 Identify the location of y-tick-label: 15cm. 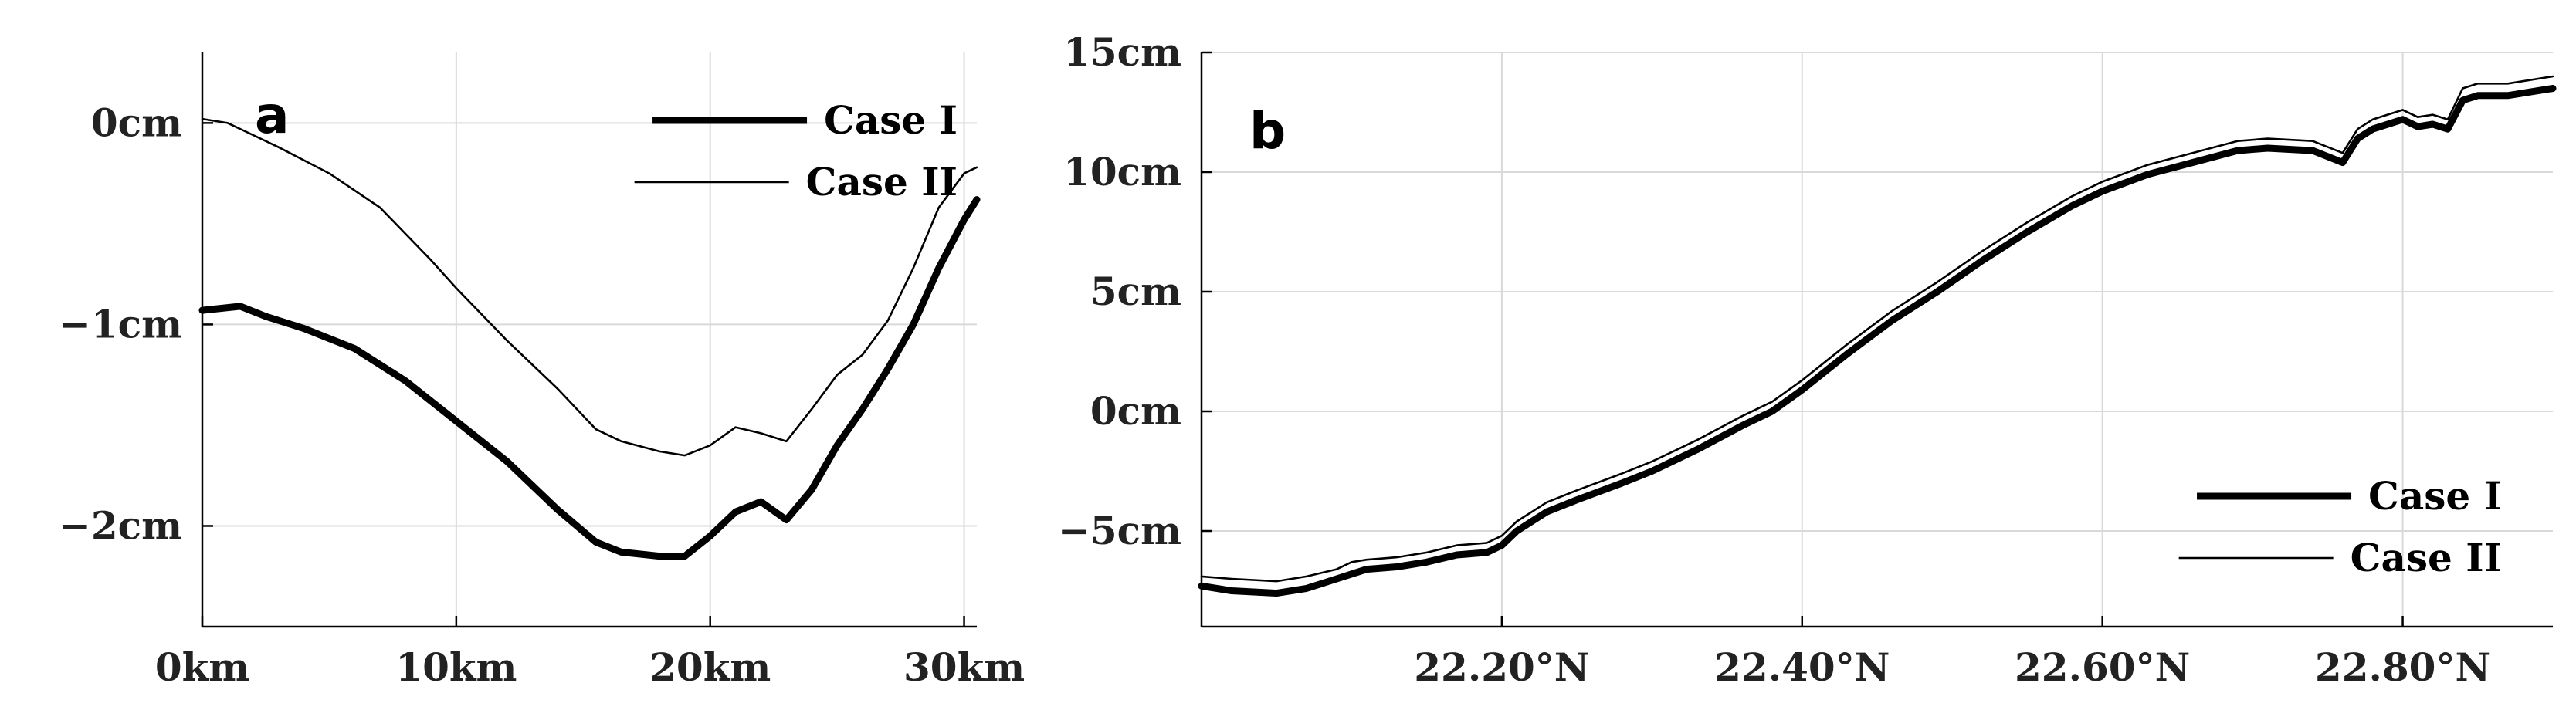
(1122, 52).